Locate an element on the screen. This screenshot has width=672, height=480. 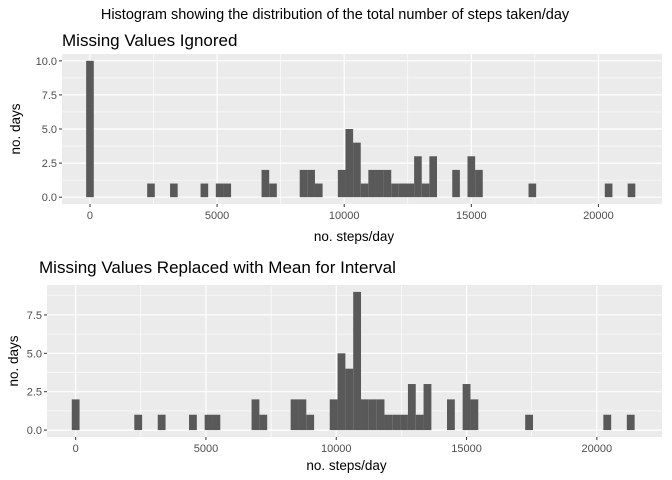
chart-title: Missing Values Ignored is located at coordinates (149, 40).